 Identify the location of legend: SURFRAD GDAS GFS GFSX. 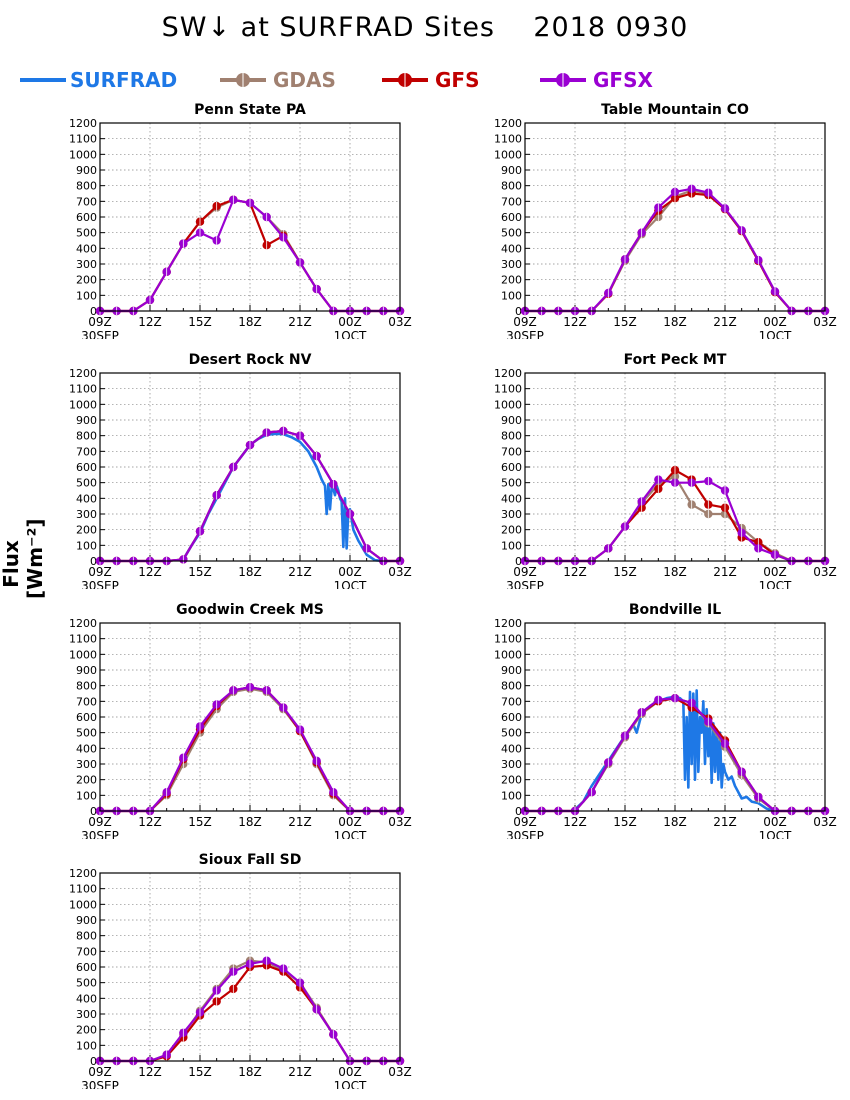
(428, 80).